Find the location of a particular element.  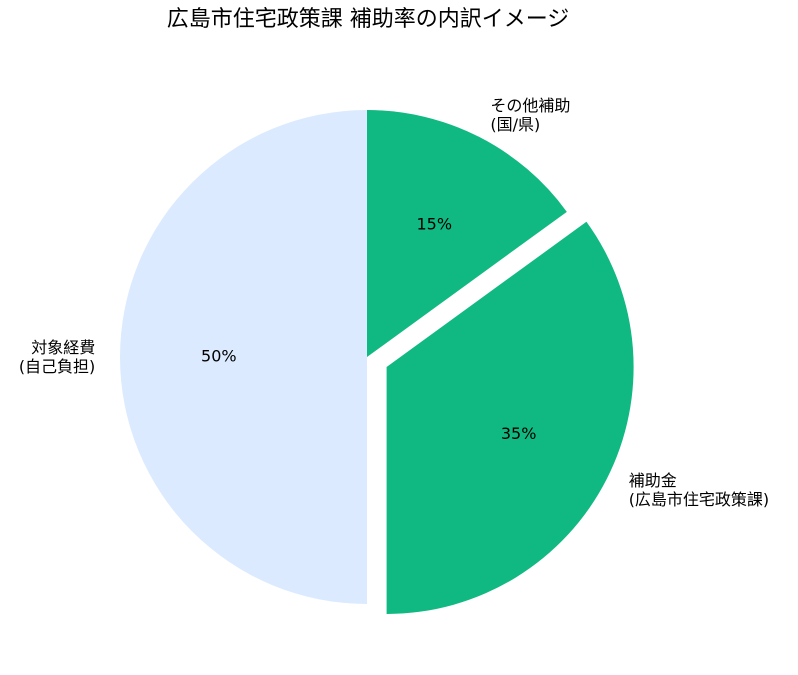

category-label: その他補助 (国/県) is located at coordinates (530, 114).